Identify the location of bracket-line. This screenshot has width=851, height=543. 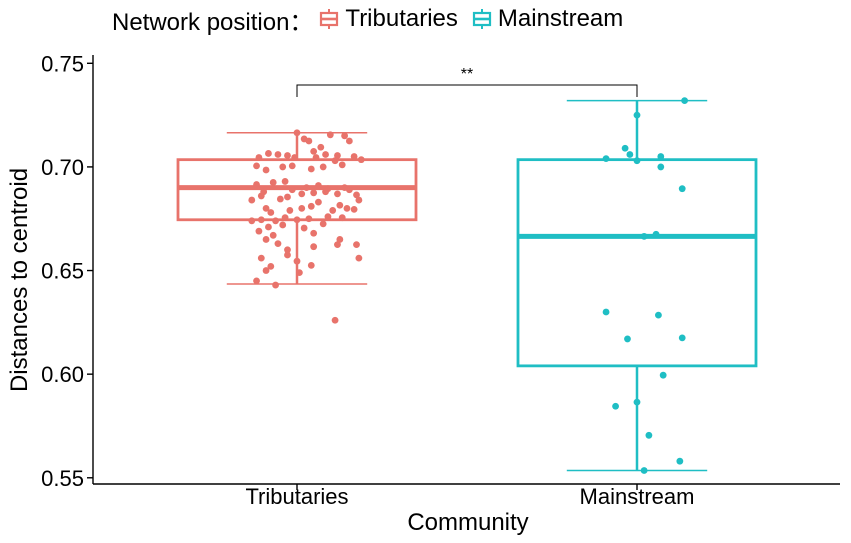
(467, 91).